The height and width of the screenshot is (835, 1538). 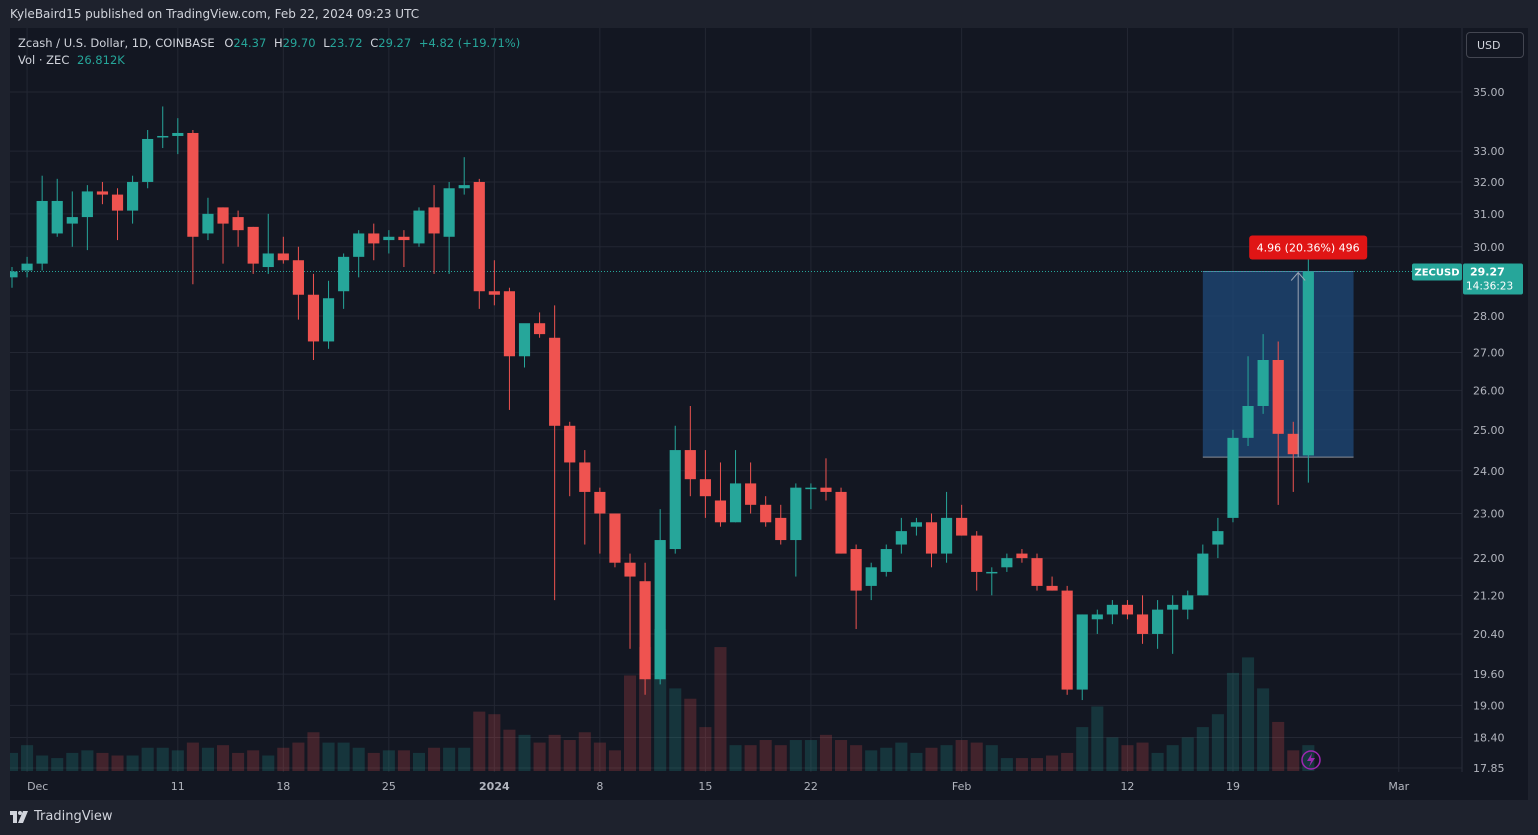 I want to click on currency-button: USD, so click(x=1495, y=45).